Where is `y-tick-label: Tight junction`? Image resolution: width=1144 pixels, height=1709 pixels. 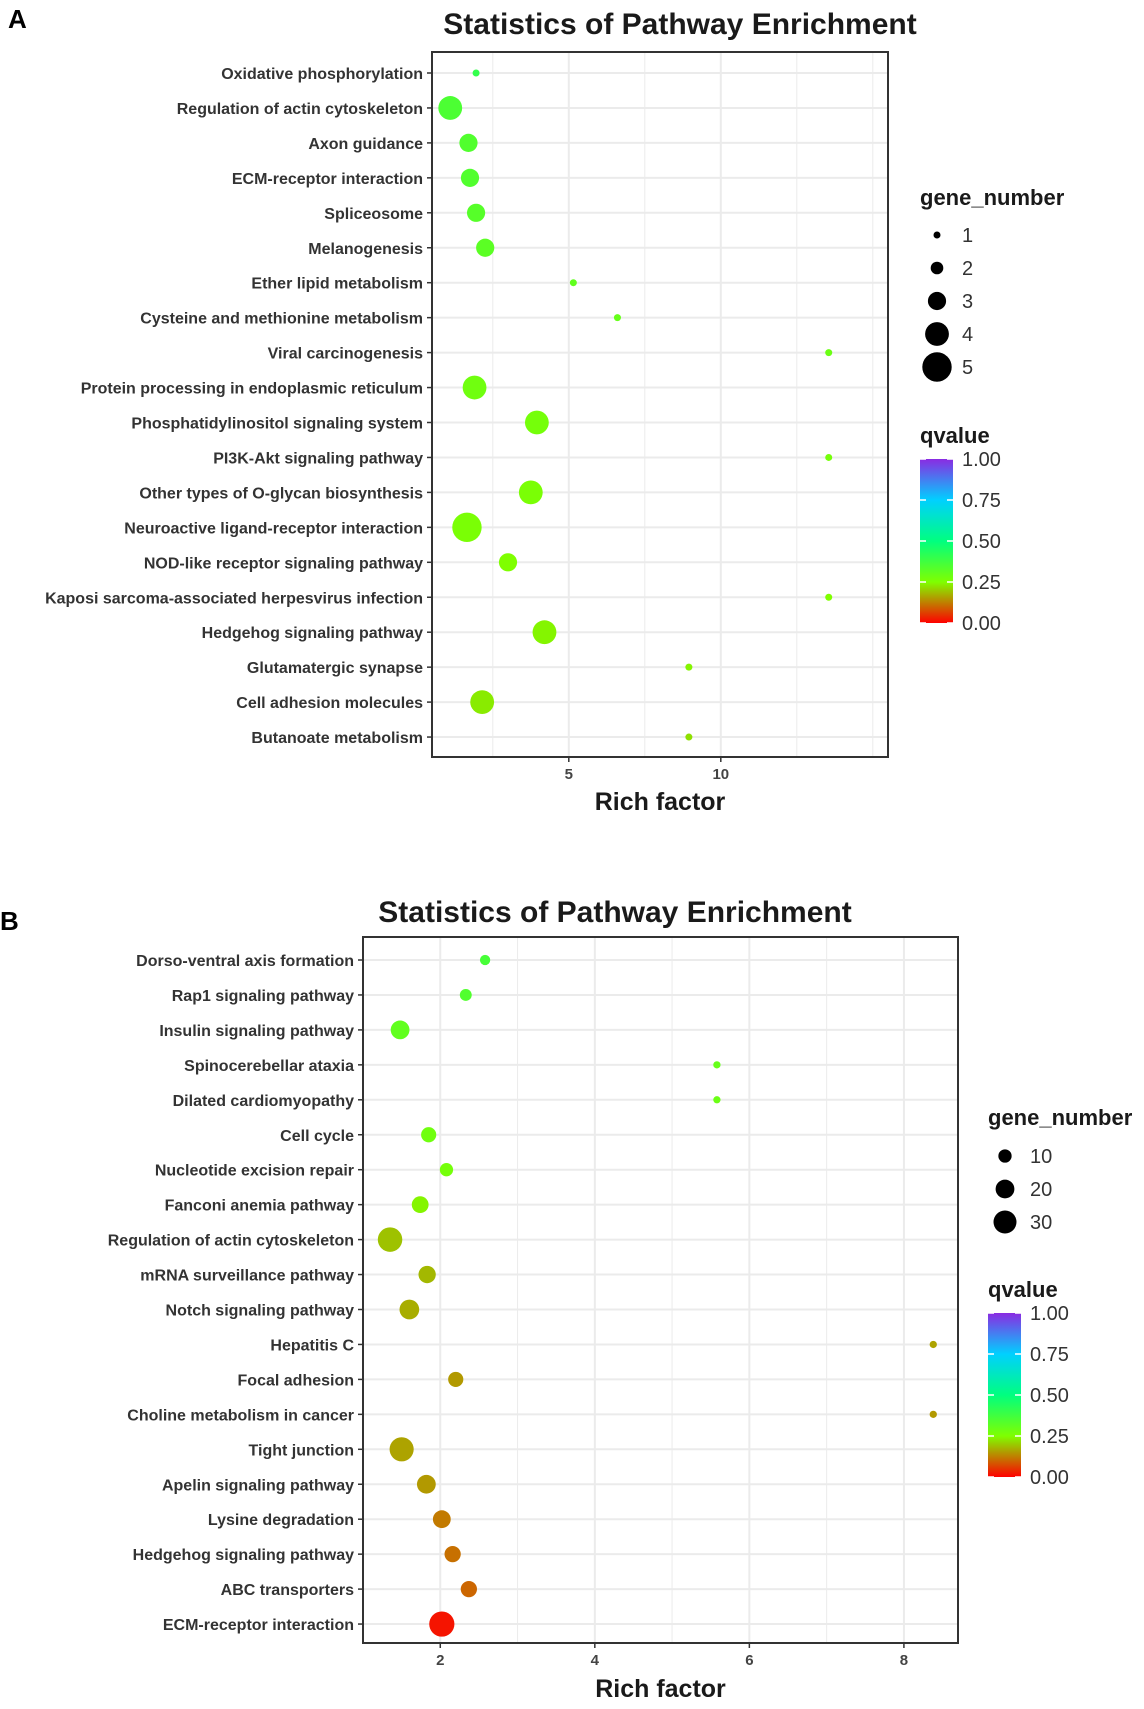 y-tick-label: Tight junction is located at coordinates (301, 1450).